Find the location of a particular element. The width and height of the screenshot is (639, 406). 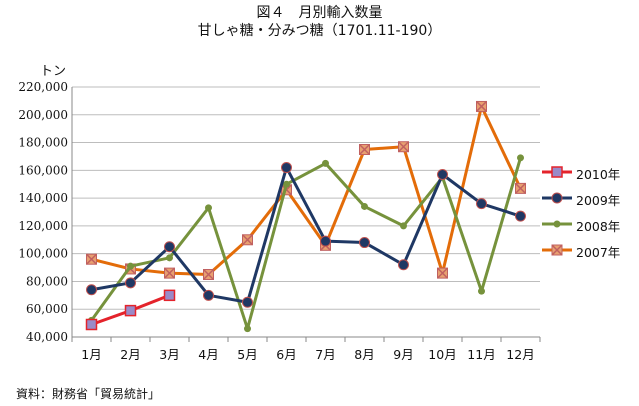

y-tick-label: 60,000 is located at coordinates (47, 309).